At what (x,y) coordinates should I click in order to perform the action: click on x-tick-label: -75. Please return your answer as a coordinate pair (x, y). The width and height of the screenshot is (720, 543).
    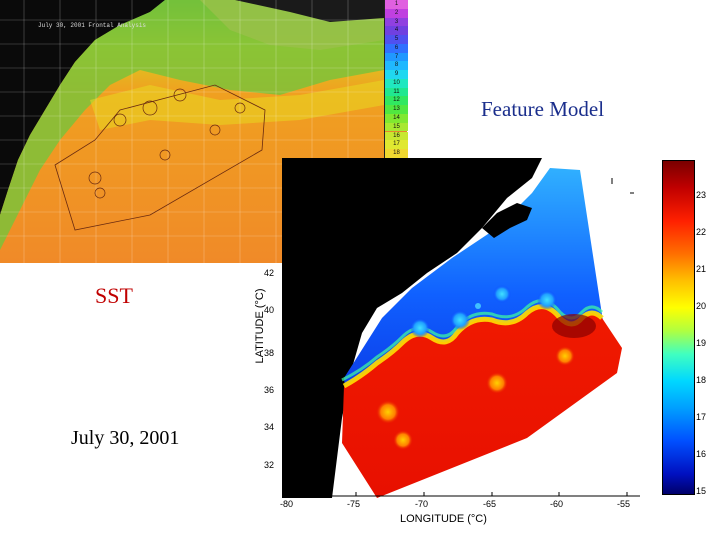
    Looking at the image, I should click on (354, 504).